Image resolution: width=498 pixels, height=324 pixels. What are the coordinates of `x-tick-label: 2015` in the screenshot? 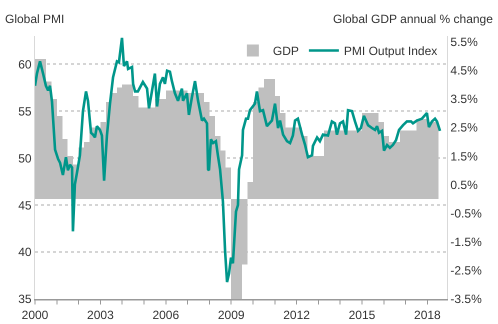 It's located at (362, 315).